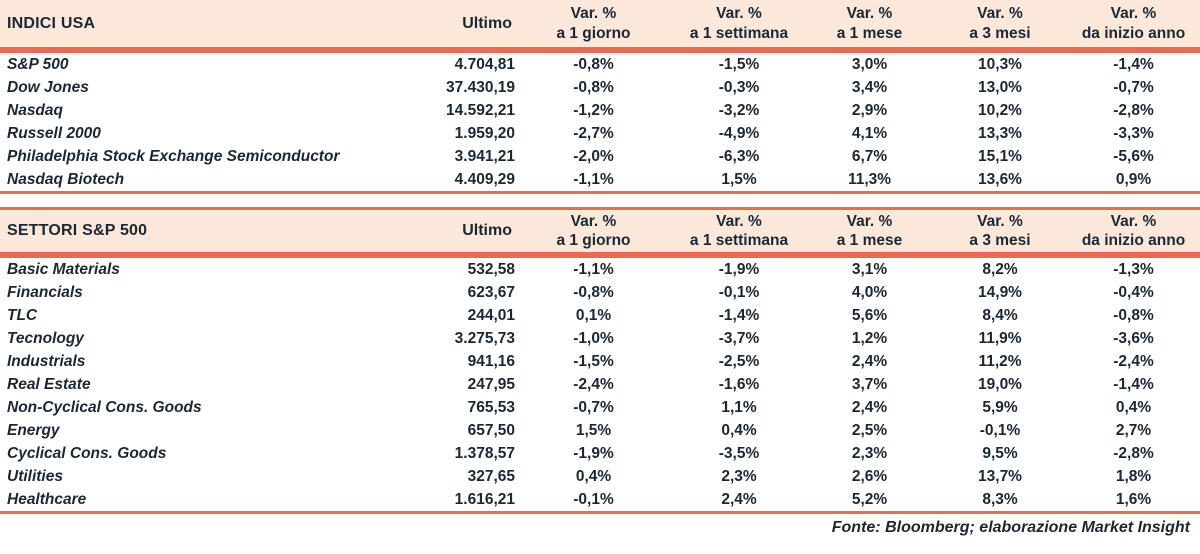 Image resolution: width=1200 pixels, height=554 pixels. What do you see at coordinates (491, 269) in the screenshot?
I see `ultimo-value: 532,58` at bounding box center [491, 269].